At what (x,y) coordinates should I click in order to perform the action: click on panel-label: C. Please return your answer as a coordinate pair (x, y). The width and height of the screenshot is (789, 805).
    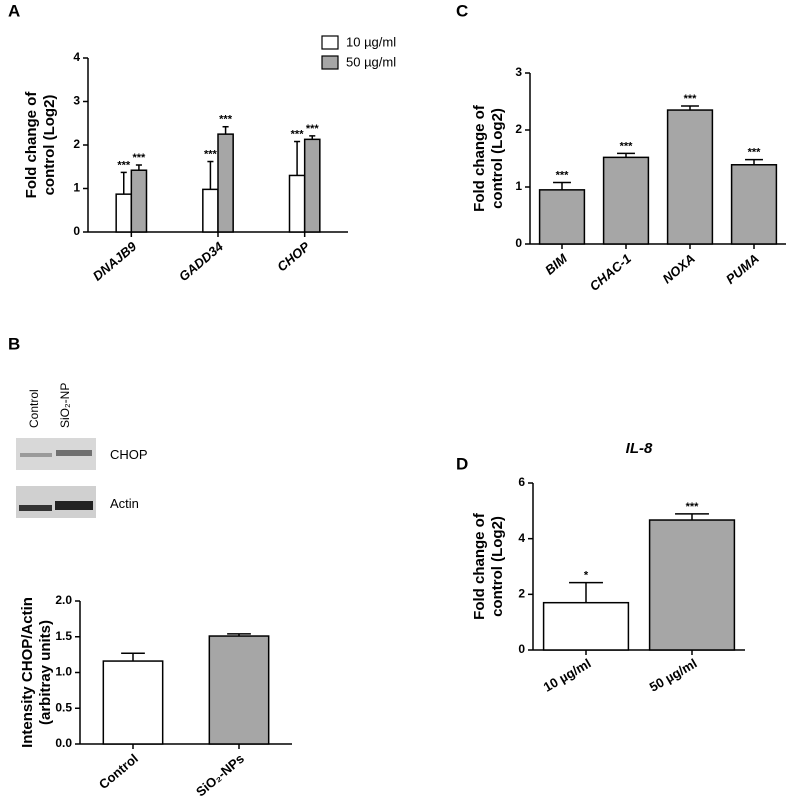
    Looking at the image, I should click on (462, 10).